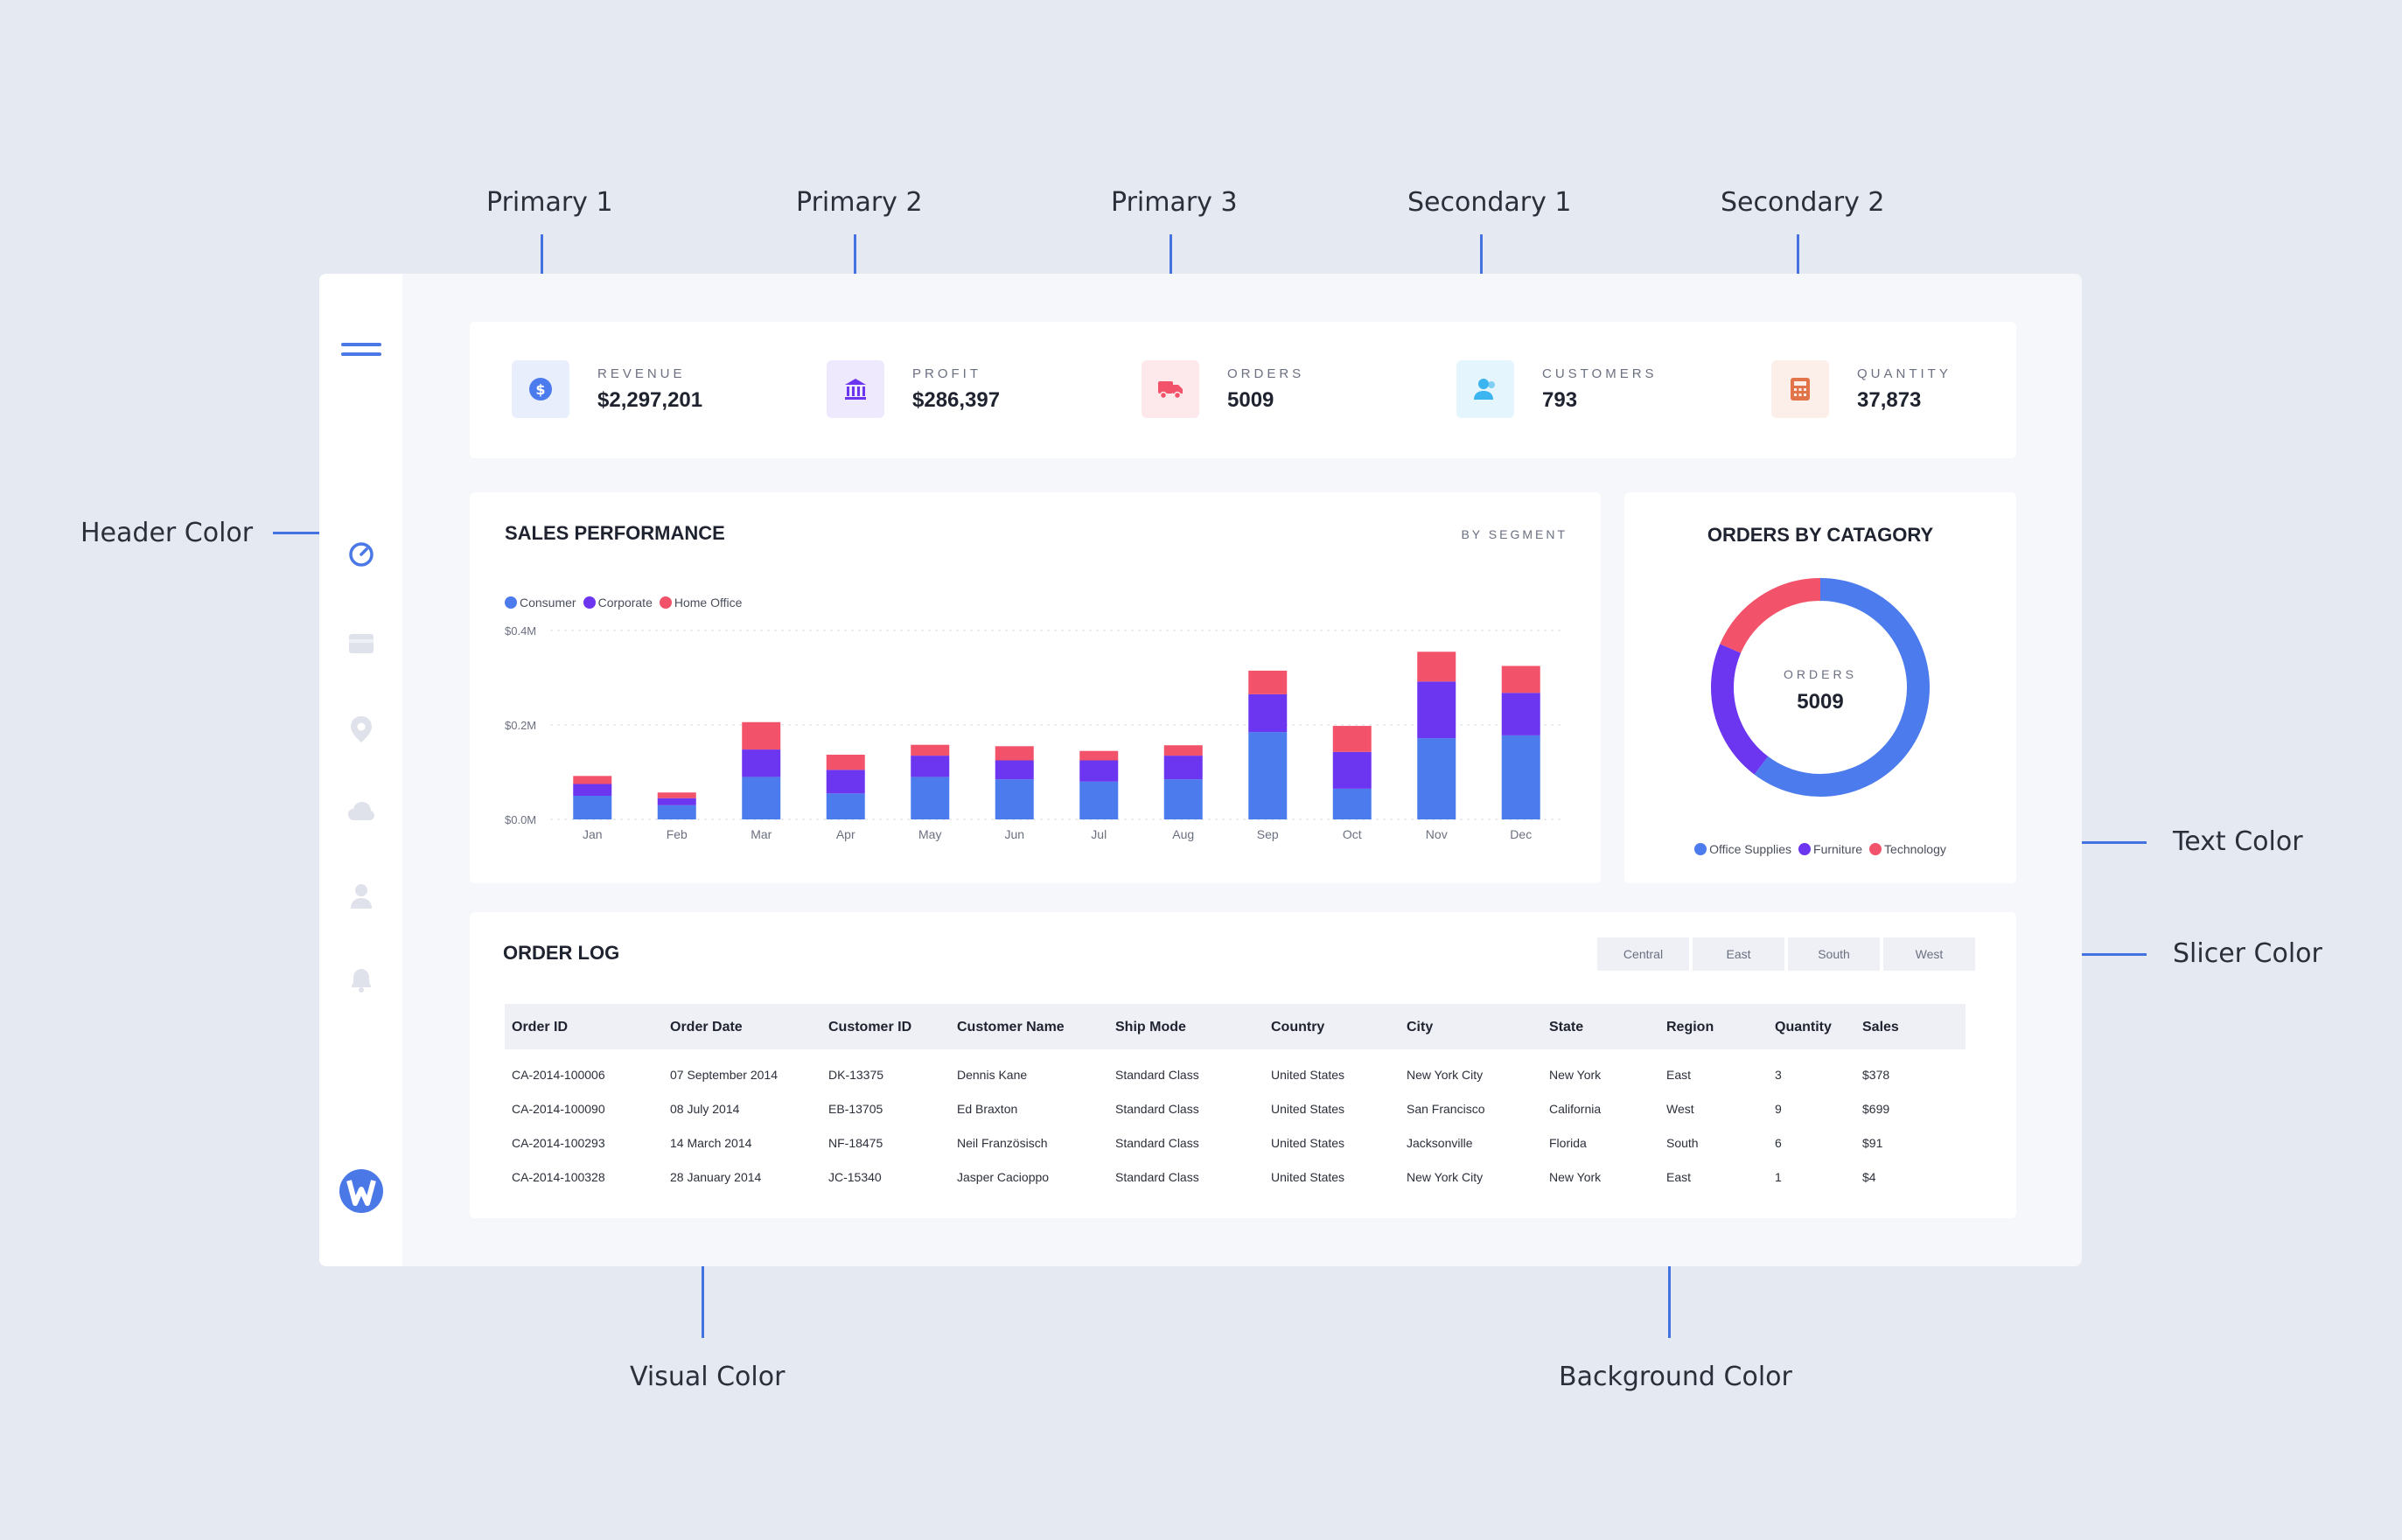 The image size is (2402, 1540). What do you see at coordinates (992, 1075) in the screenshot?
I see `table-cell: Dennis Kane` at bounding box center [992, 1075].